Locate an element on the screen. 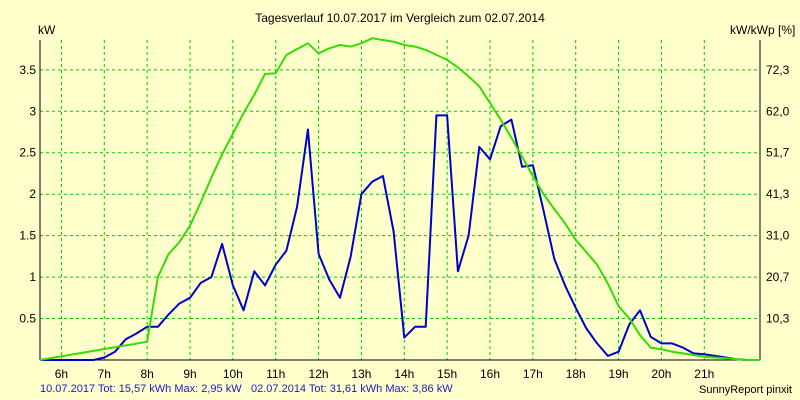  y-tick-label-right: 62,0 is located at coordinates (778, 111).